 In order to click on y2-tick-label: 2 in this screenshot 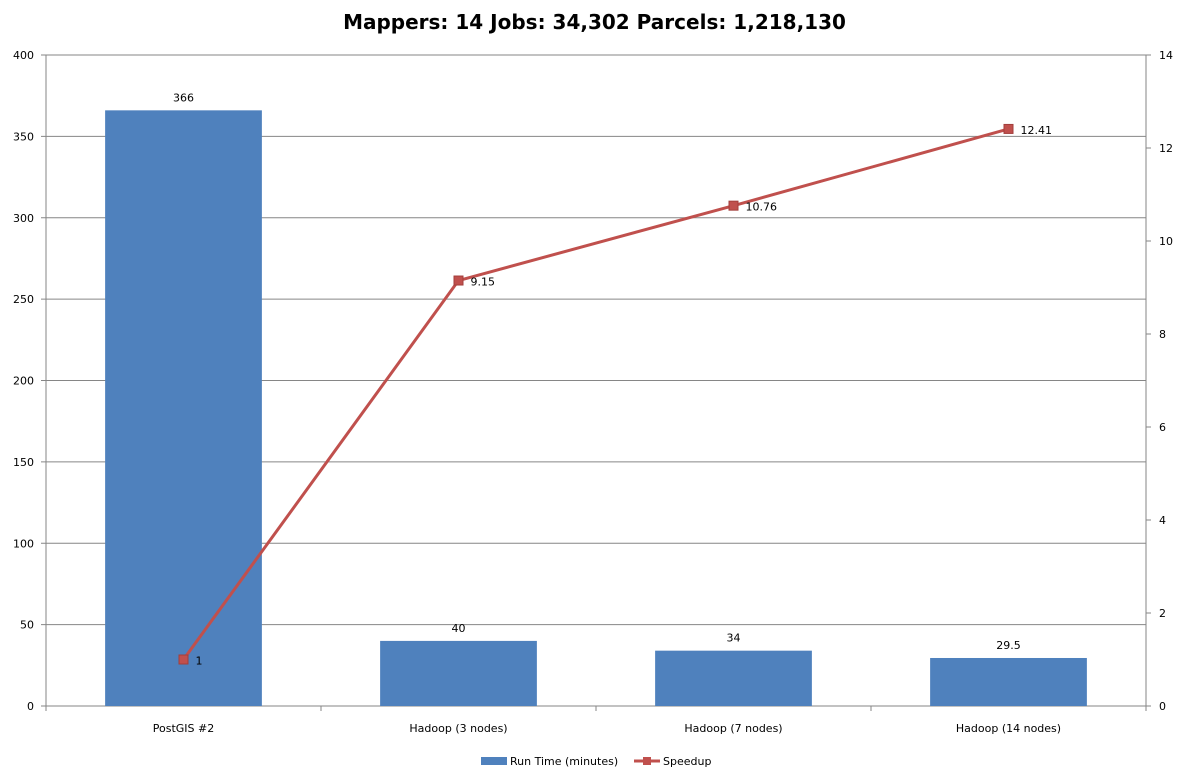, I will do `click(1162, 613)`.